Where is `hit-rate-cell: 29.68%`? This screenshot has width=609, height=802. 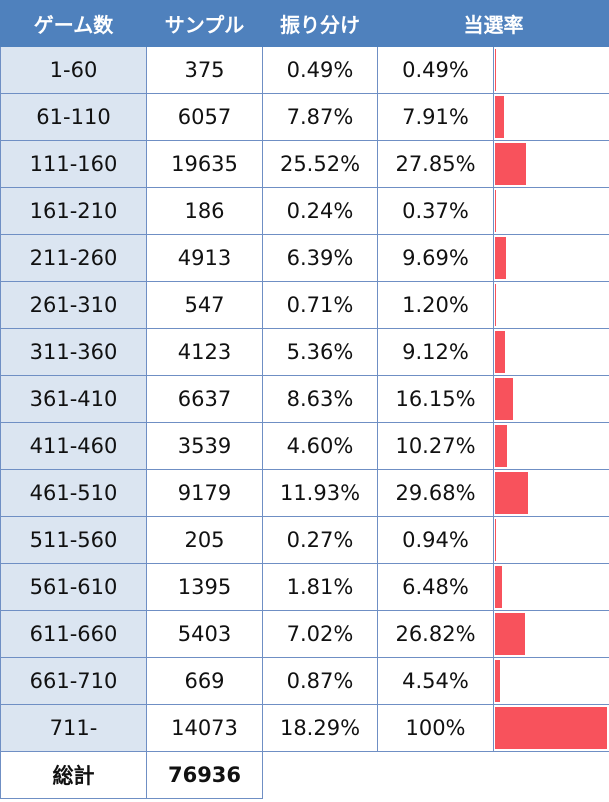
hit-rate-cell: 29.68% is located at coordinates (435, 493).